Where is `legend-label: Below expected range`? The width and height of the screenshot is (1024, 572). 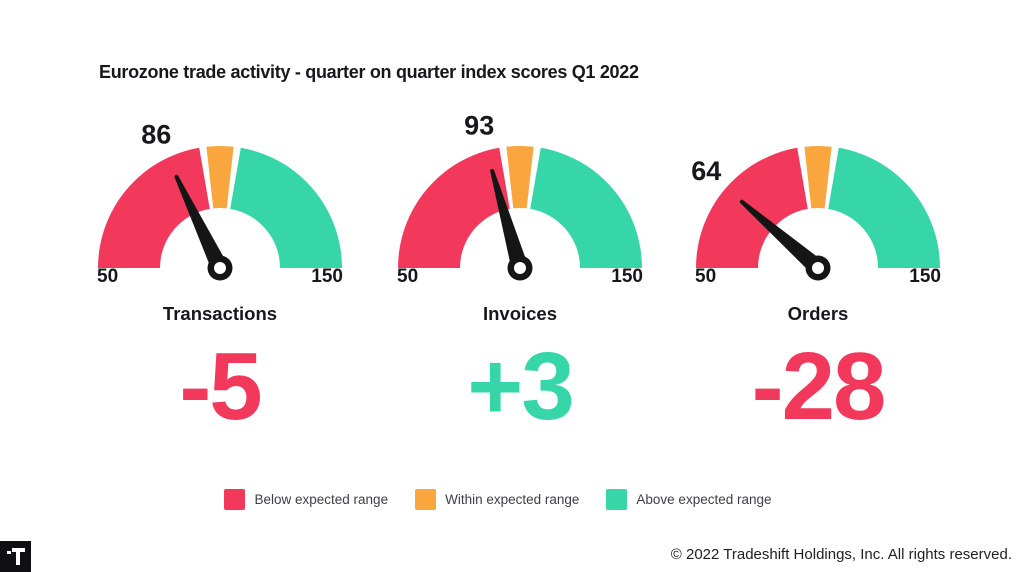 legend-label: Below expected range is located at coordinates (321, 499).